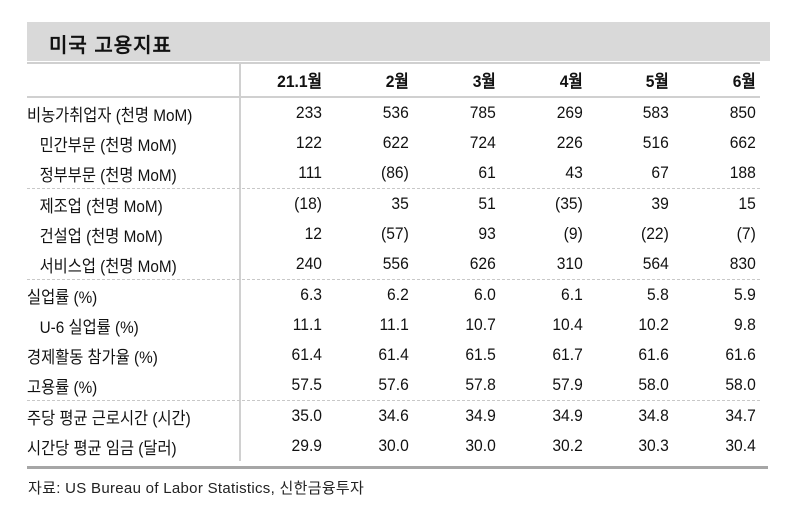 The image size is (801, 513). Describe the element at coordinates (569, 142) in the screenshot. I see `table-cell: 226` at that location.